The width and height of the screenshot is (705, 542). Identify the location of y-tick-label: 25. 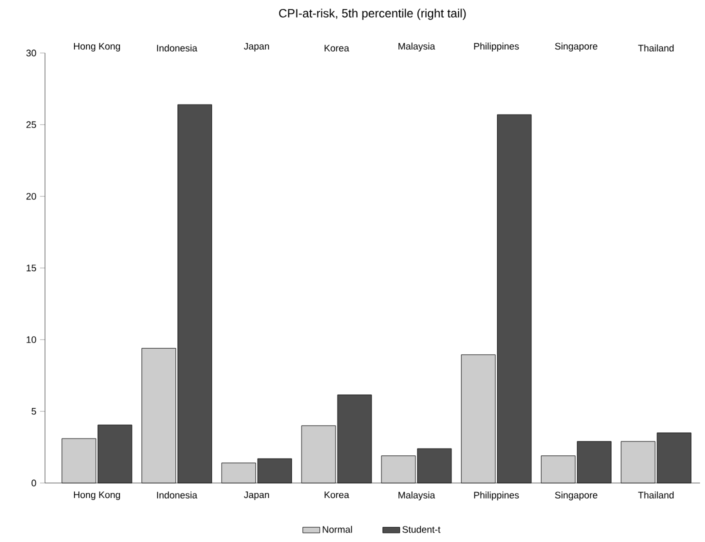
(31, 124).